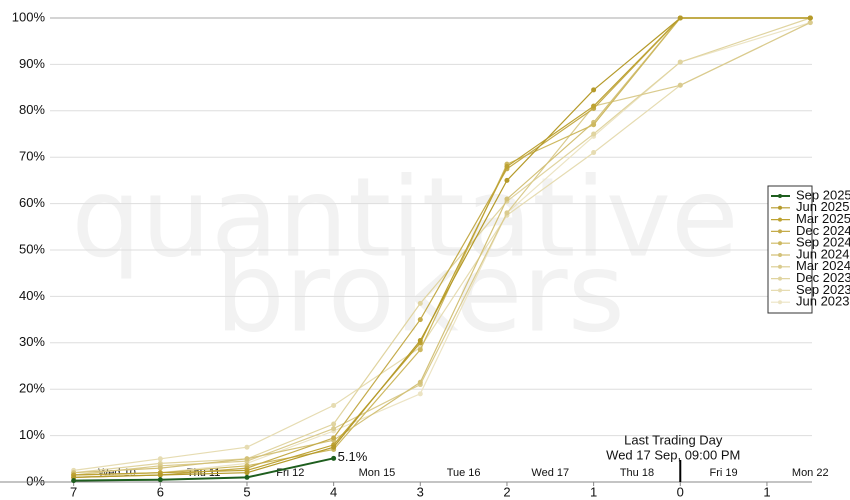 The height and width of the screenshot is (500, 850). What do you see at coordinates (353, 456) in the screenshot?
I see `data-label: 5.1%` at bounding box center [353, 456].